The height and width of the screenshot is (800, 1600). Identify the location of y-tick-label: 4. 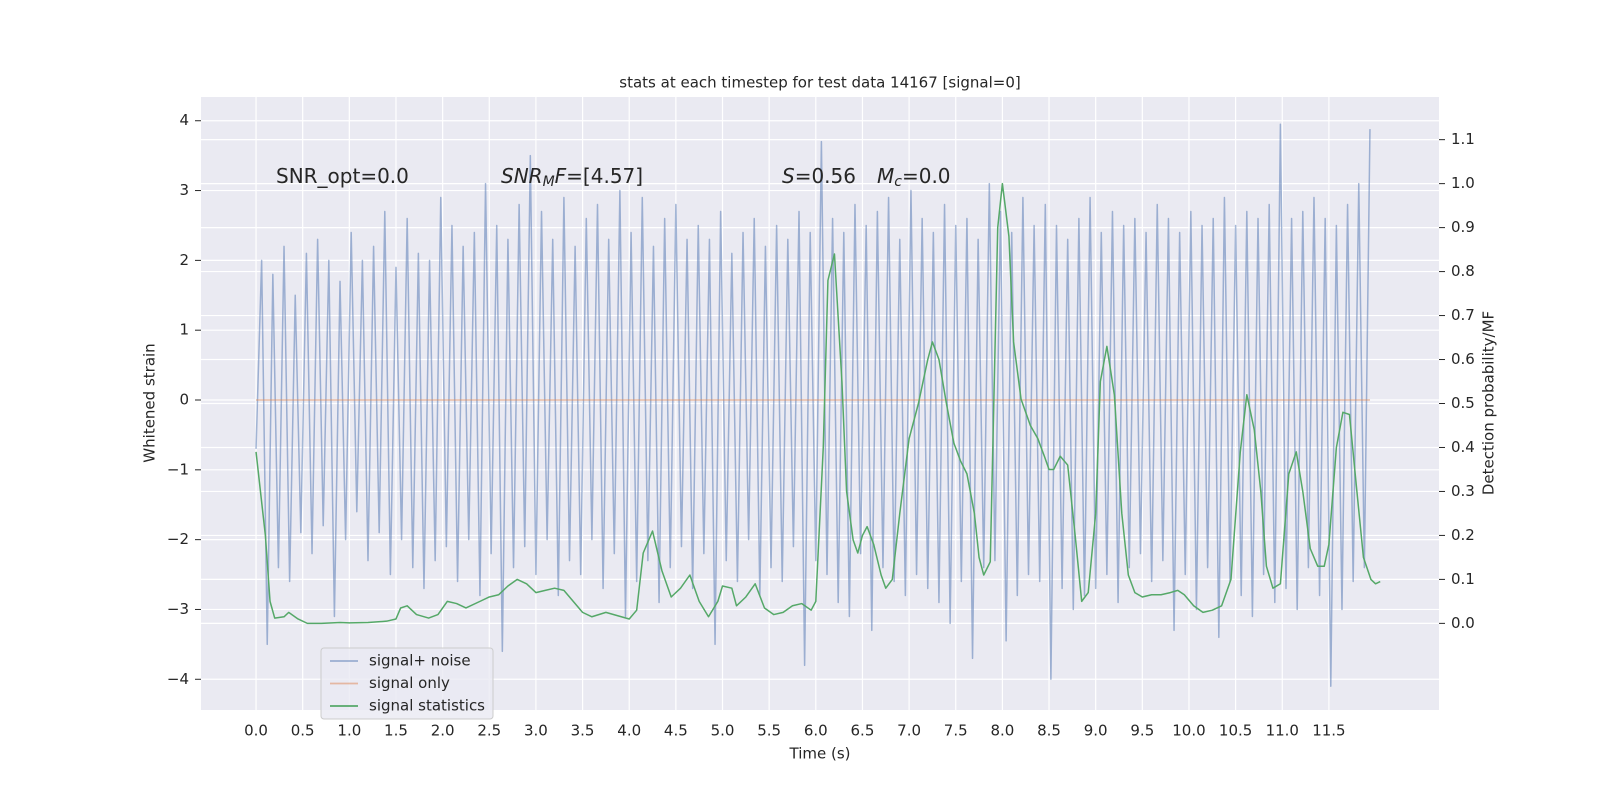
(184, 120).